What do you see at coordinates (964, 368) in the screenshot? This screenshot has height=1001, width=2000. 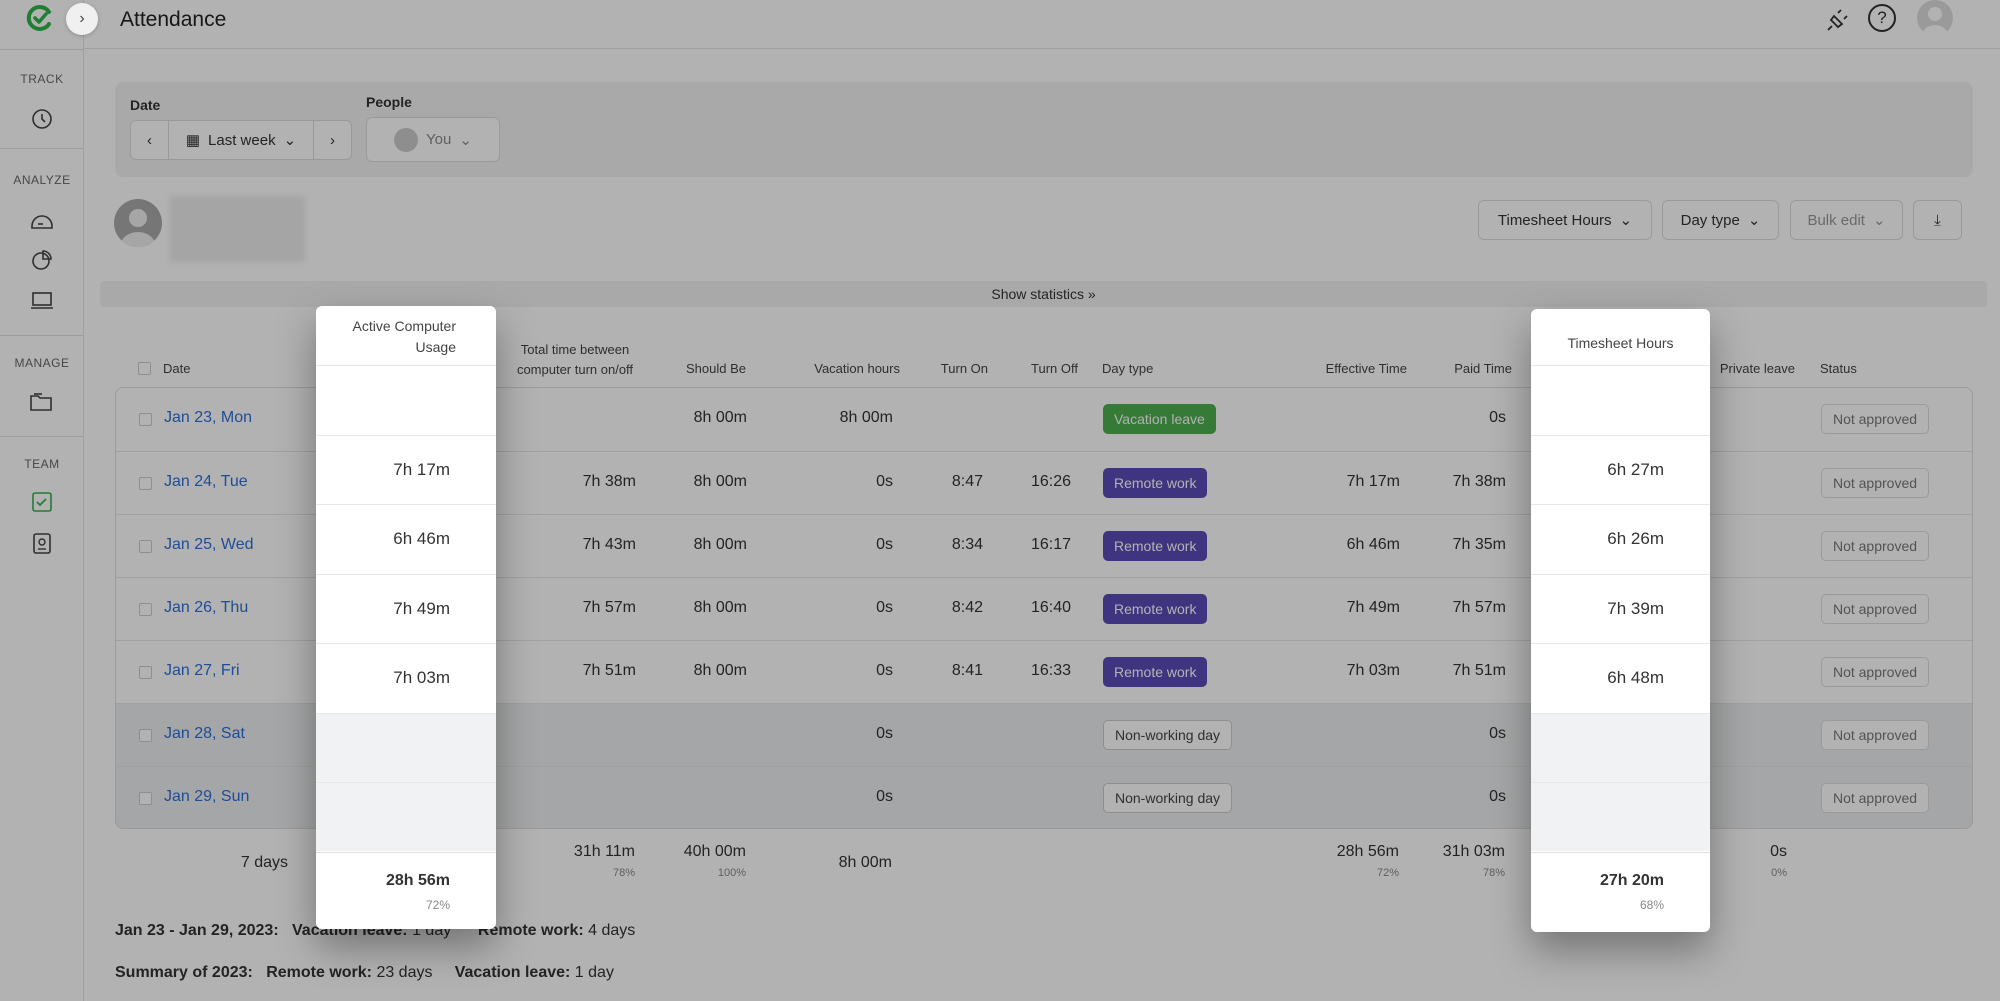 I see `column-header-turn-on: Turn On` at bounding box center [964, 368].